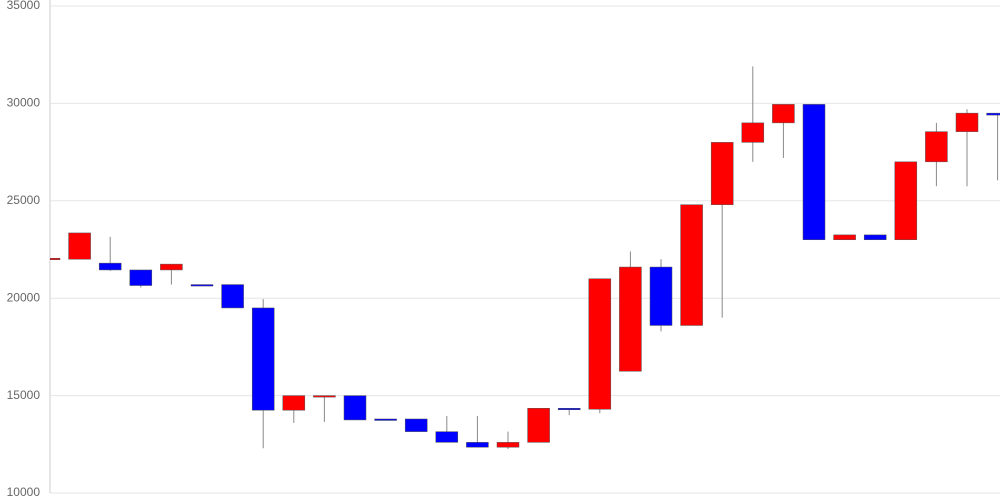  Describe the element at coordinates (24, 103) in the screenshot. I see `y-tick-label: 30000` at that location.